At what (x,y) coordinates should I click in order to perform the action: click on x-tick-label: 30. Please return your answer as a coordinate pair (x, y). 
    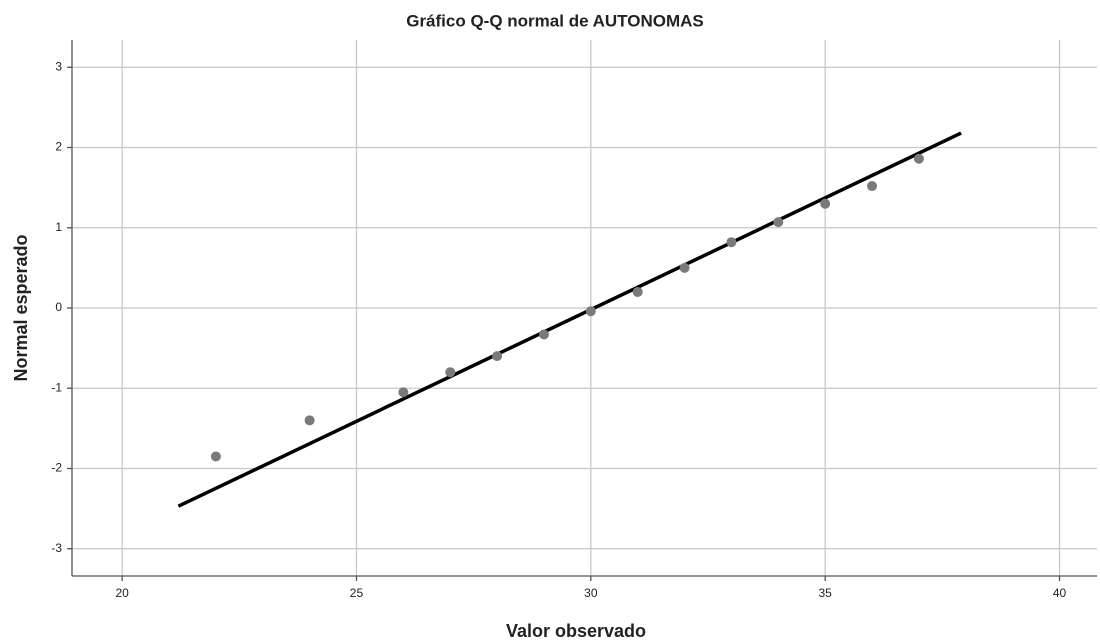
    Looking at the image, I should click on (591, 593).